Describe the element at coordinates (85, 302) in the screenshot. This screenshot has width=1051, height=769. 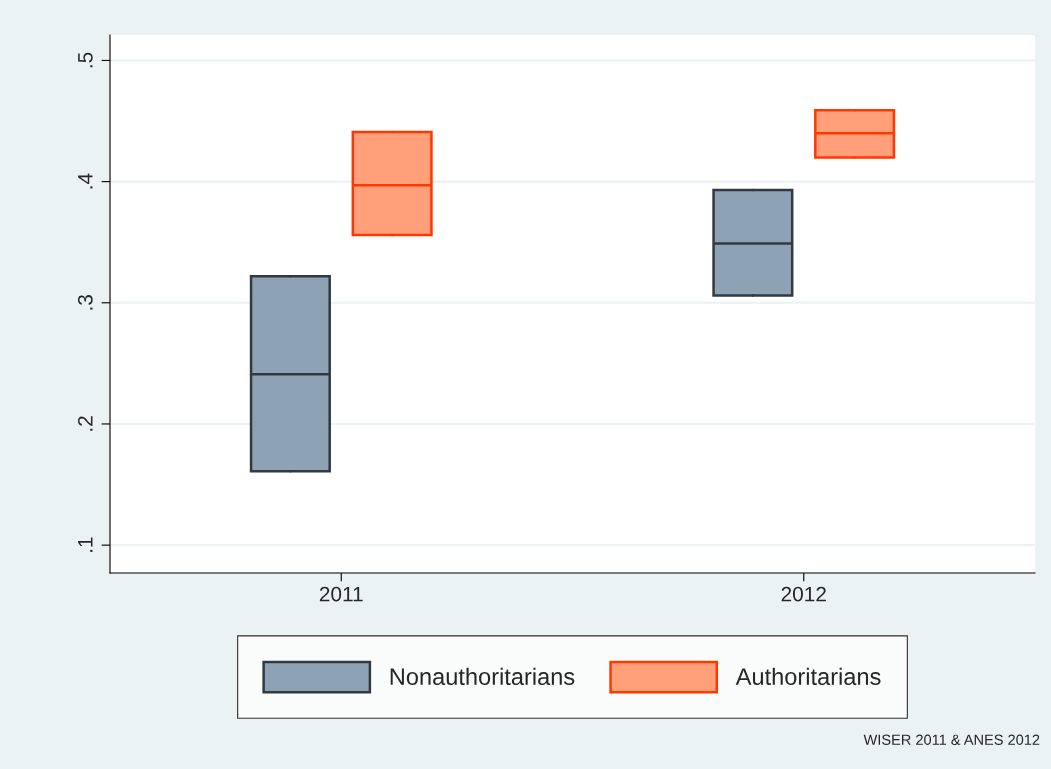
I see `y-tick-label: .3` at that location.